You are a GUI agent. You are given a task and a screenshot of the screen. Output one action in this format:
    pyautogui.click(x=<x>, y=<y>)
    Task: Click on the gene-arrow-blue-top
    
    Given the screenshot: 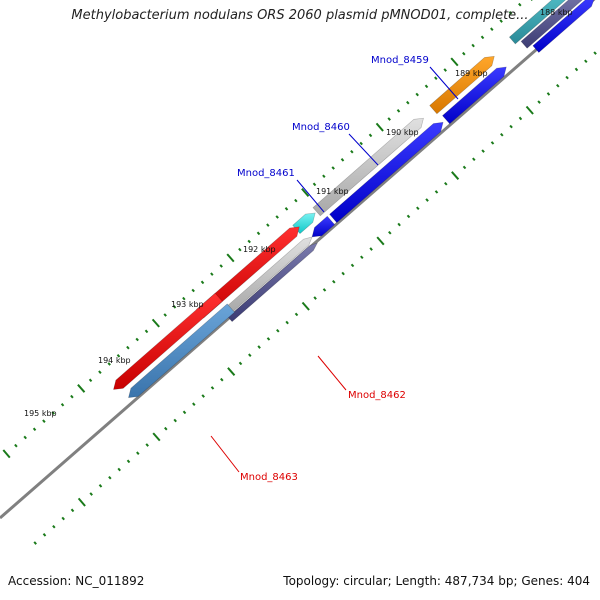 What is the action you would take?
    pyautogui.click(x=563, y=26)
    